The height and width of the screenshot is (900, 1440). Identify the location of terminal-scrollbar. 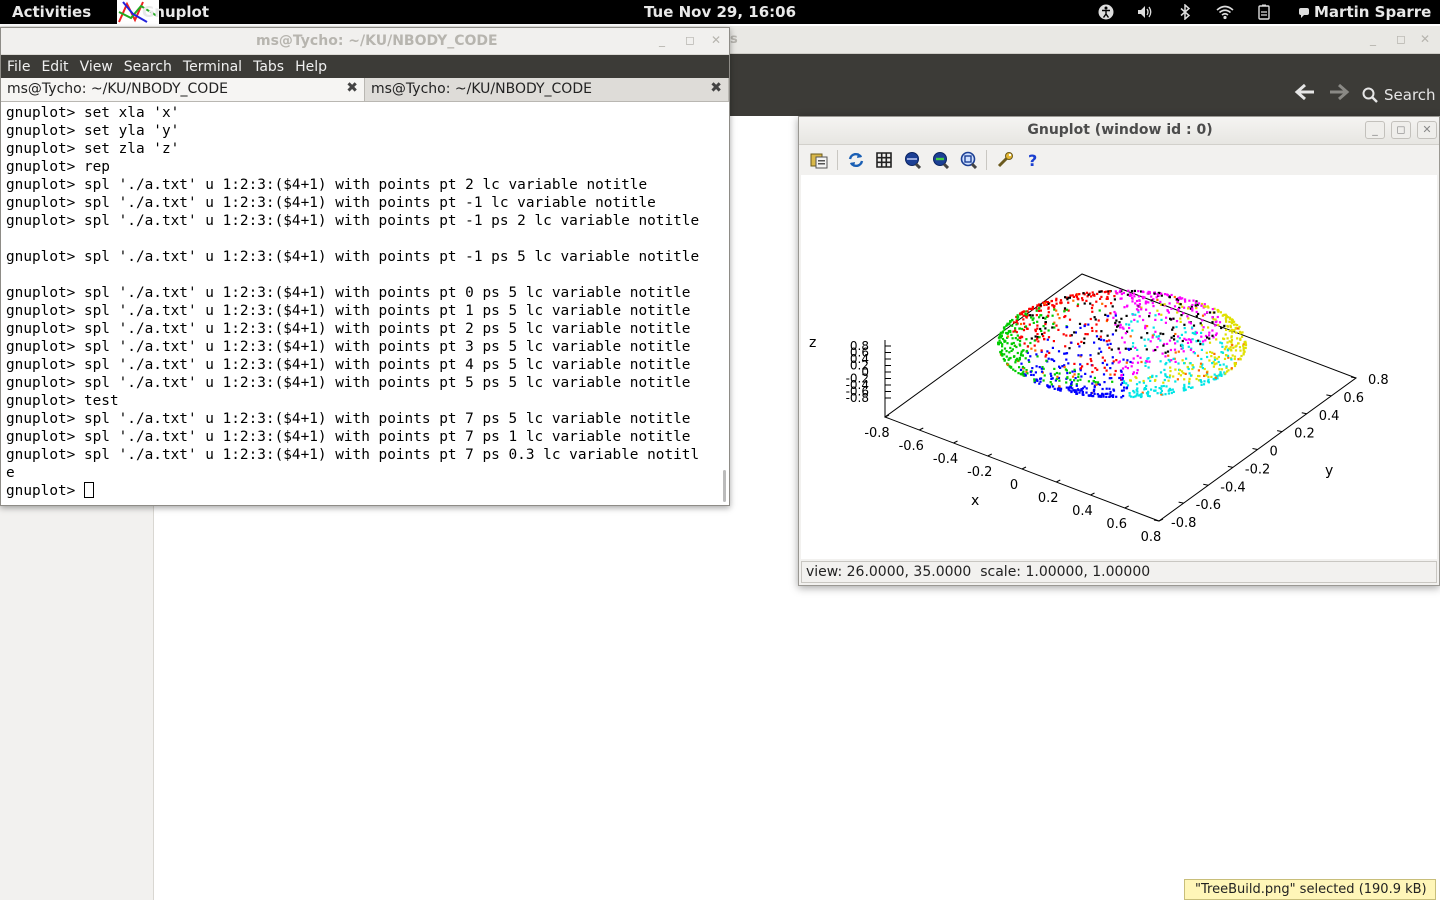
(724, 486).